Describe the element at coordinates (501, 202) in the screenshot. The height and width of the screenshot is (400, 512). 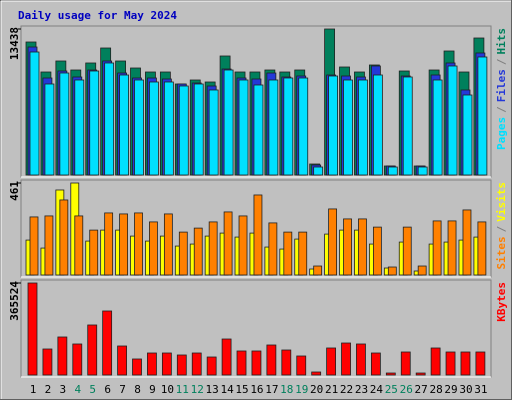
I see `legend-entry: Visits` at that location.